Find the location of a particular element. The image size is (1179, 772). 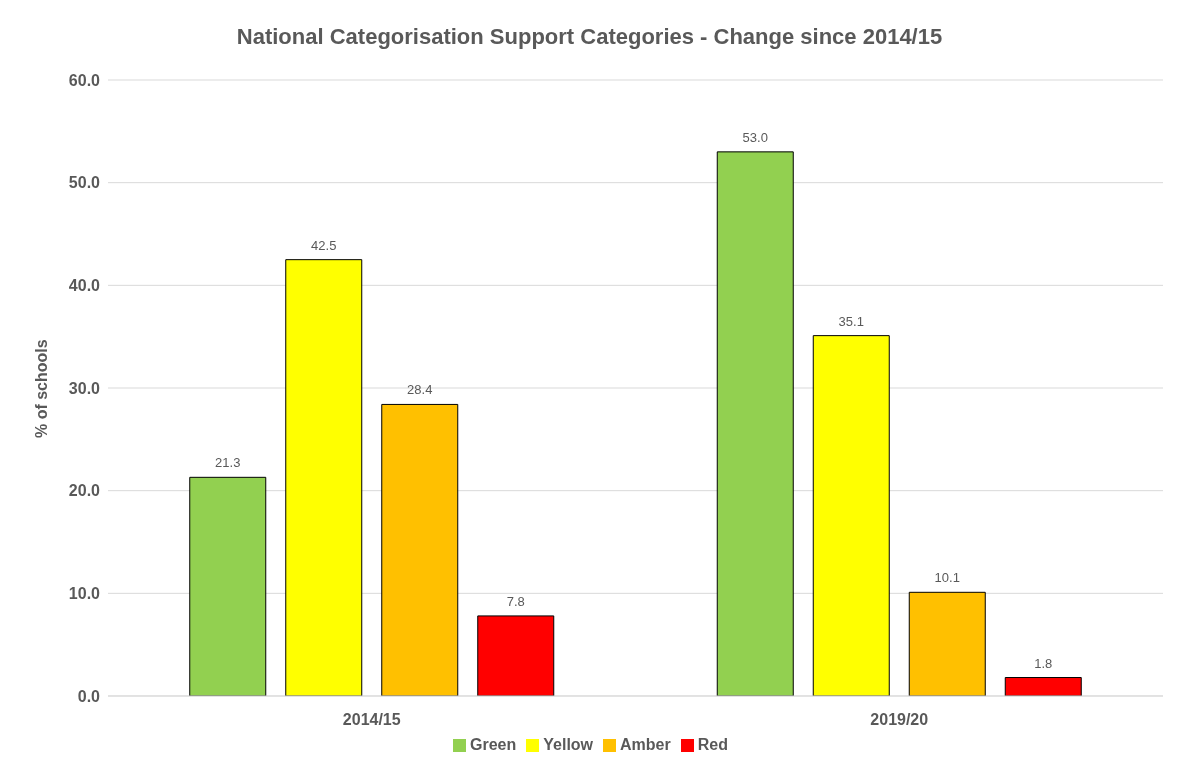

data-label: 1.8 is located at coordinates (1043, 663).